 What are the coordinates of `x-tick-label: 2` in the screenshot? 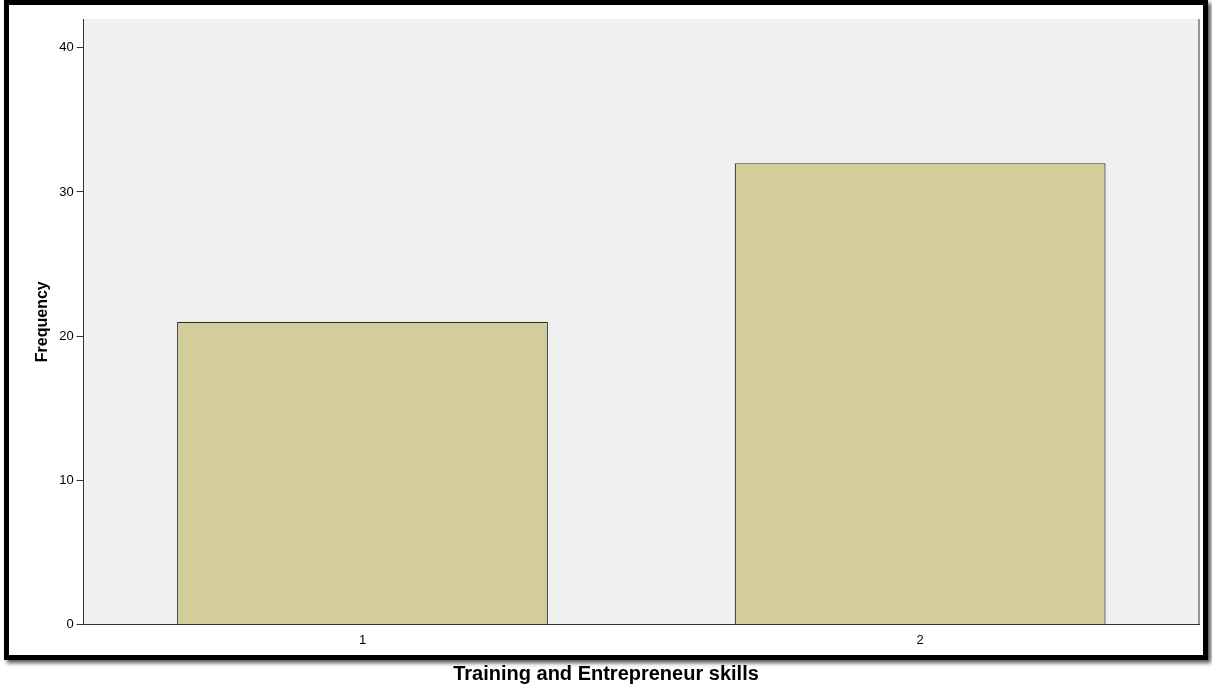 It's located at (920, 639).